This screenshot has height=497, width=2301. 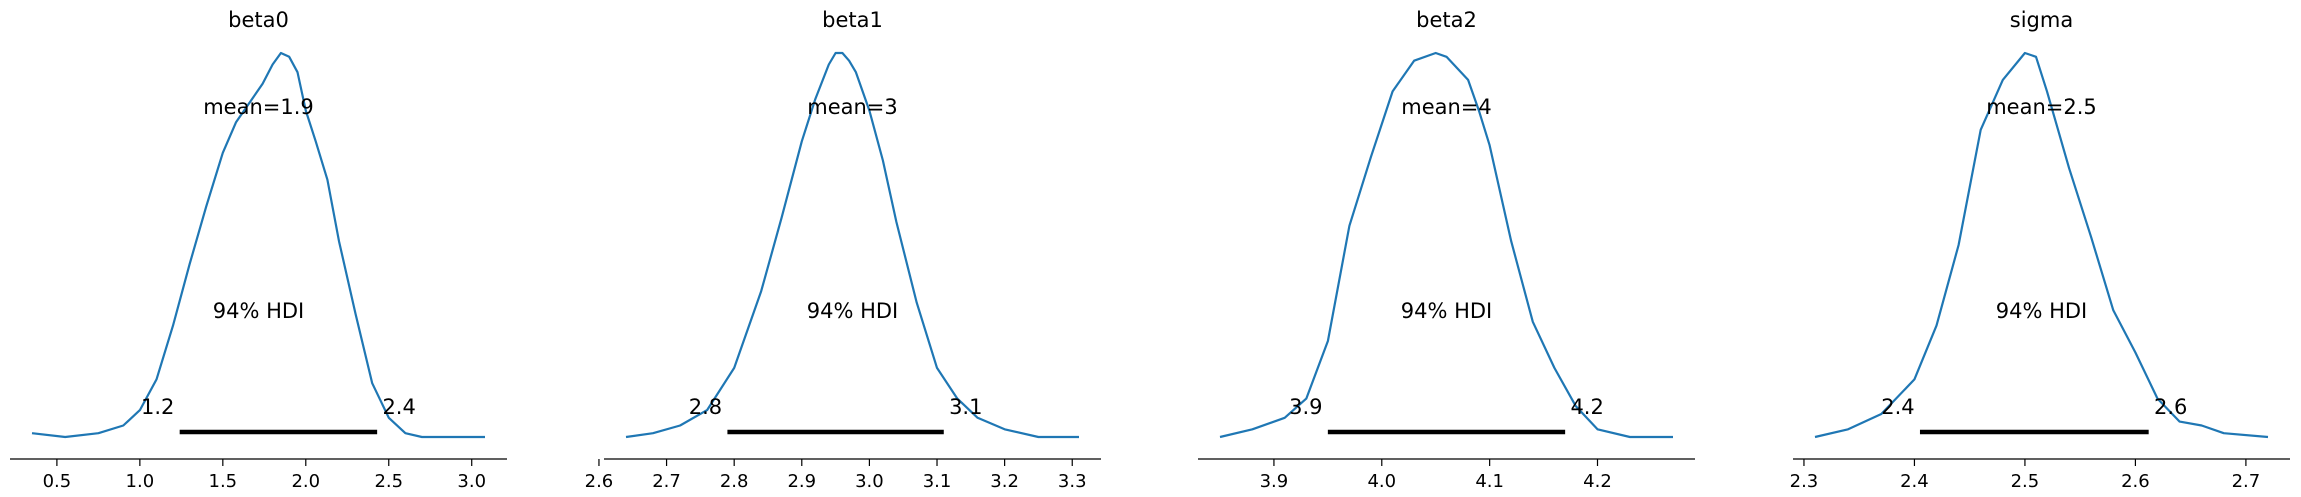 What do you see at coordinates (852, 107) in the screenshot?
I see `mean-label: mean=3` at bounding box center [852, 107].